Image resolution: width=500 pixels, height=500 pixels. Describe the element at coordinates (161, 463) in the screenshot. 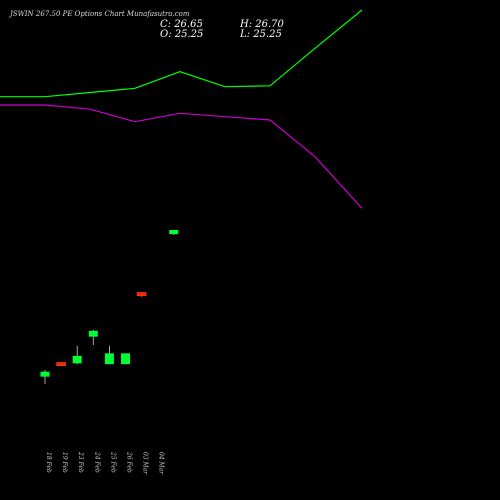

I see `x-tick-label: 04 Mar` at that location.